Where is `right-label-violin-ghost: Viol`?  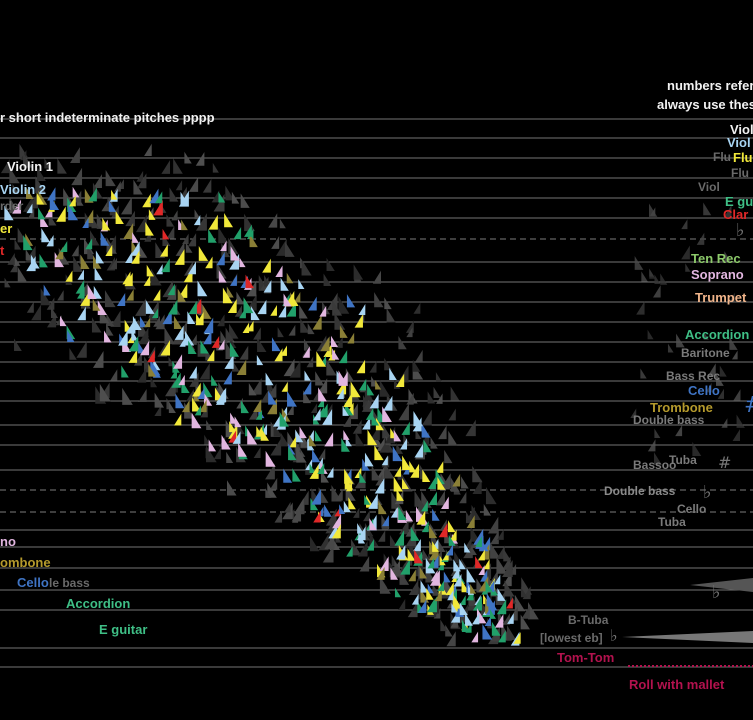 right-label-violin-ghost: Viol is located at coordinates (709, 187).